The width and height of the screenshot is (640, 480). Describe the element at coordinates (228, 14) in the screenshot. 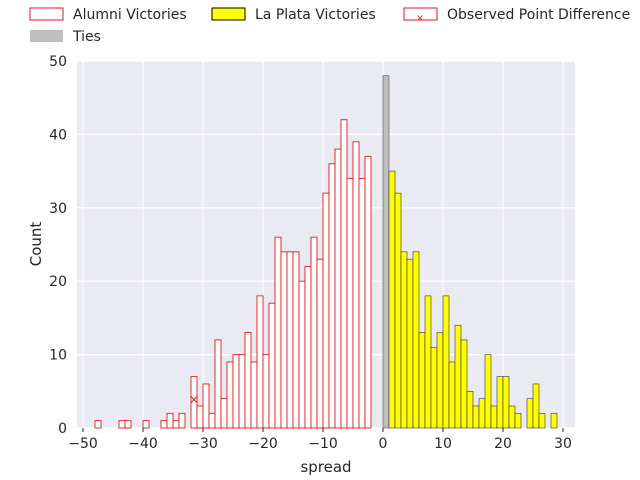

I see `legend-swatch-laplata` at that location.